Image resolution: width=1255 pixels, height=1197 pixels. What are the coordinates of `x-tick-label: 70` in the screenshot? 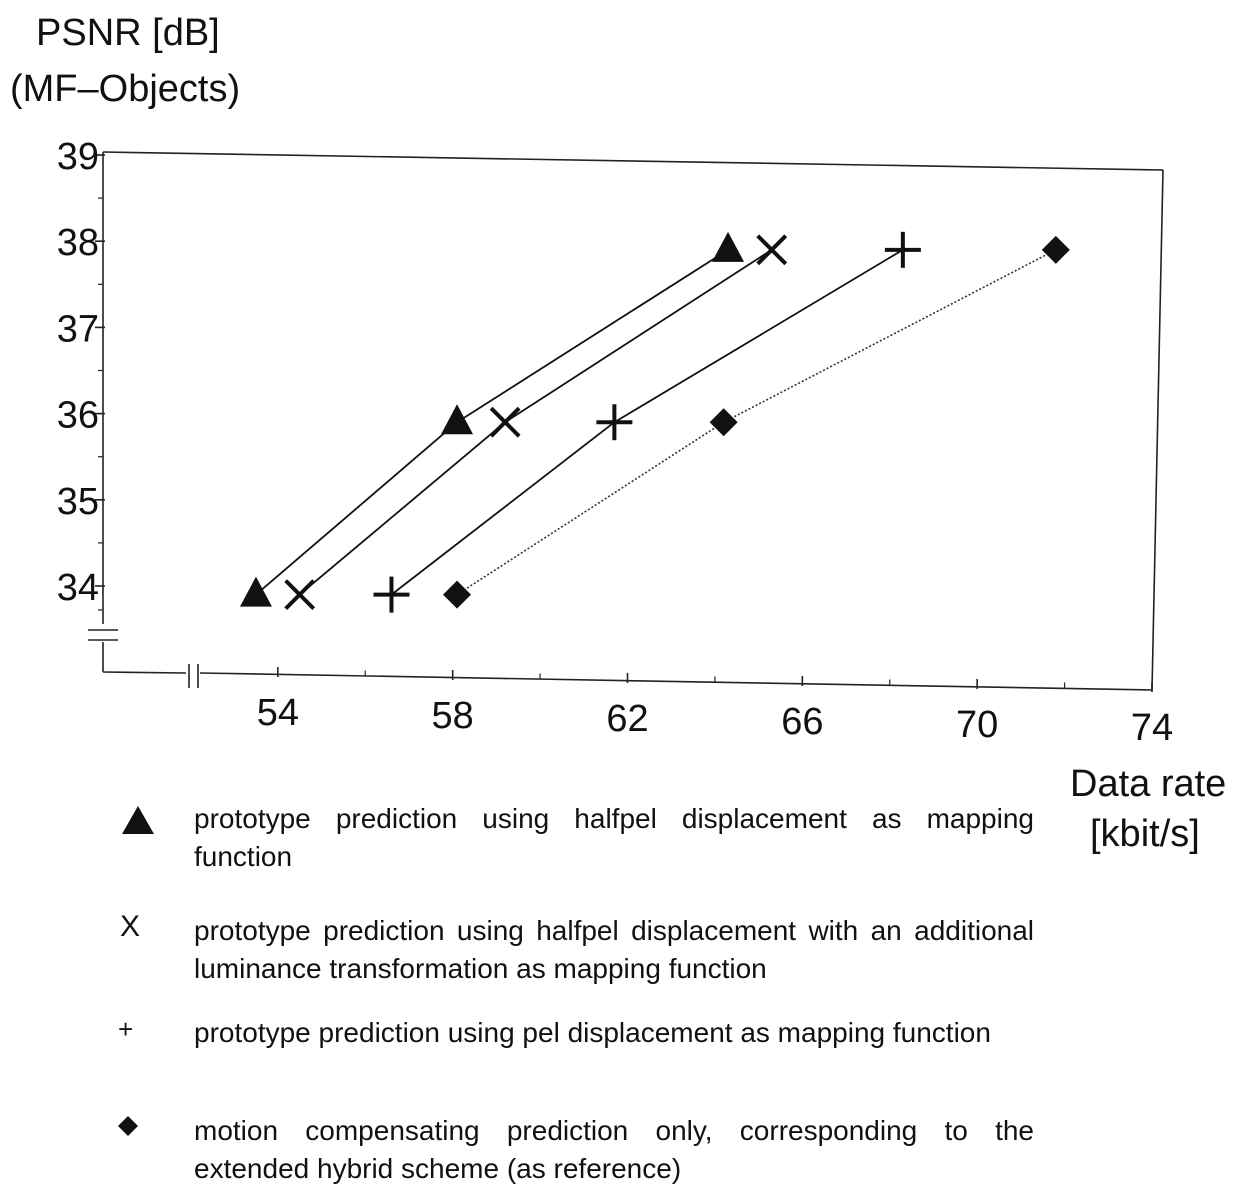 It's located at (977, 725).